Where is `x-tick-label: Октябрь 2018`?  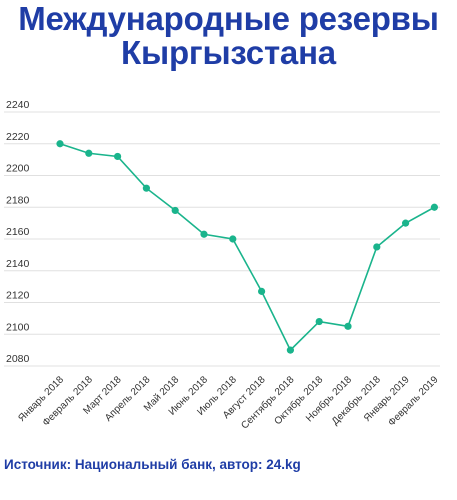
x-tick-label: Октябрь 2018 is located at coordinates (299, 400).